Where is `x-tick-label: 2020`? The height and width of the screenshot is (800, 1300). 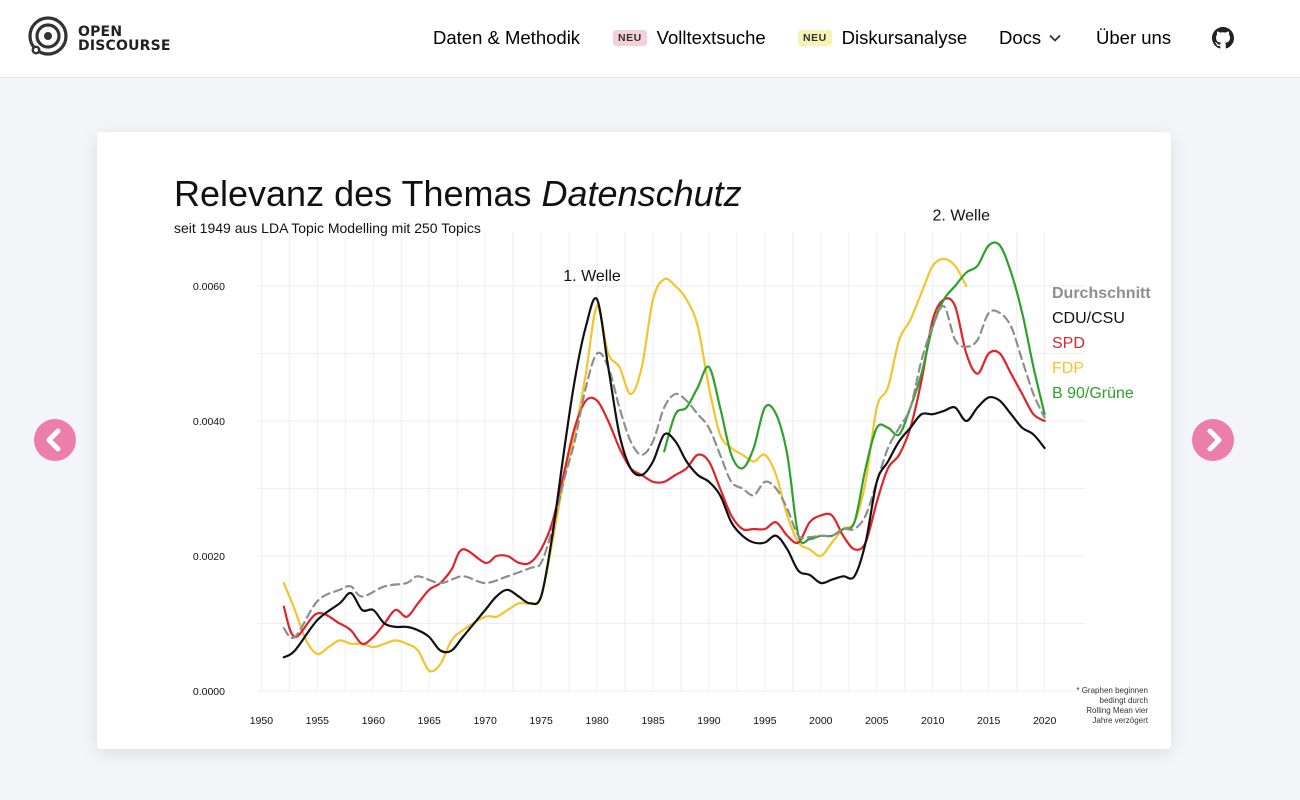
x-tick-label: 2020 is located at coordinates (1045, 721).